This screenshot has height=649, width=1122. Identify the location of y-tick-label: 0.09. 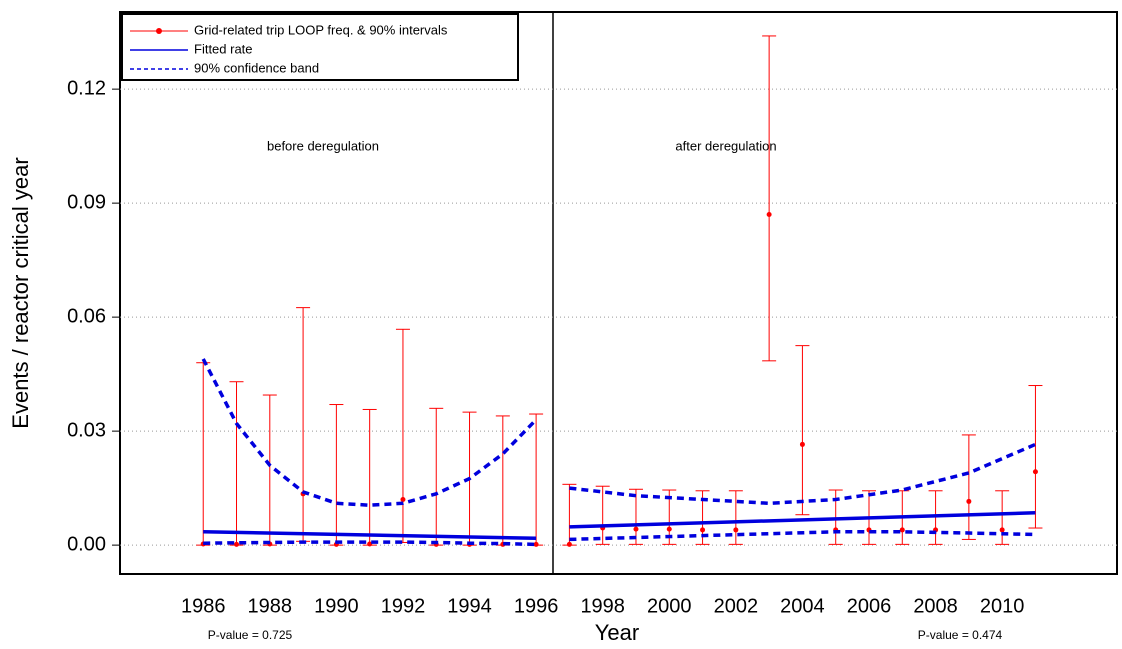
(86, 202).